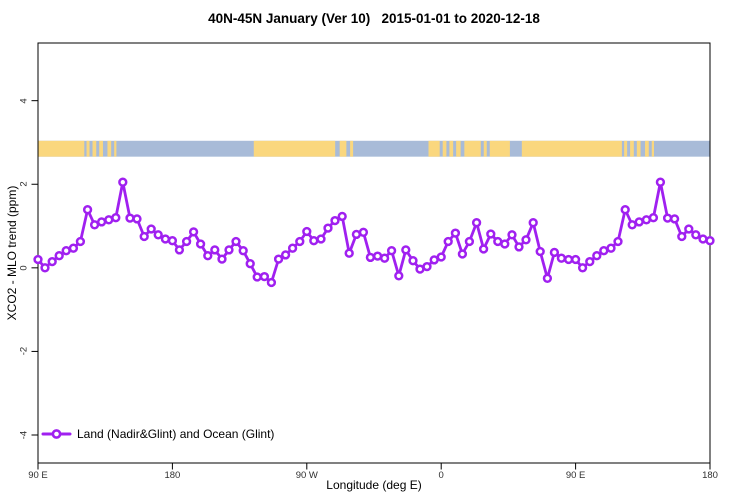 Image resolution: width=750 pixels, height=500 pixels. What do you see at coordinates (24, 435) in the screenshot?
I see `y-tick-label: -4` at bounding box center [24, 435].